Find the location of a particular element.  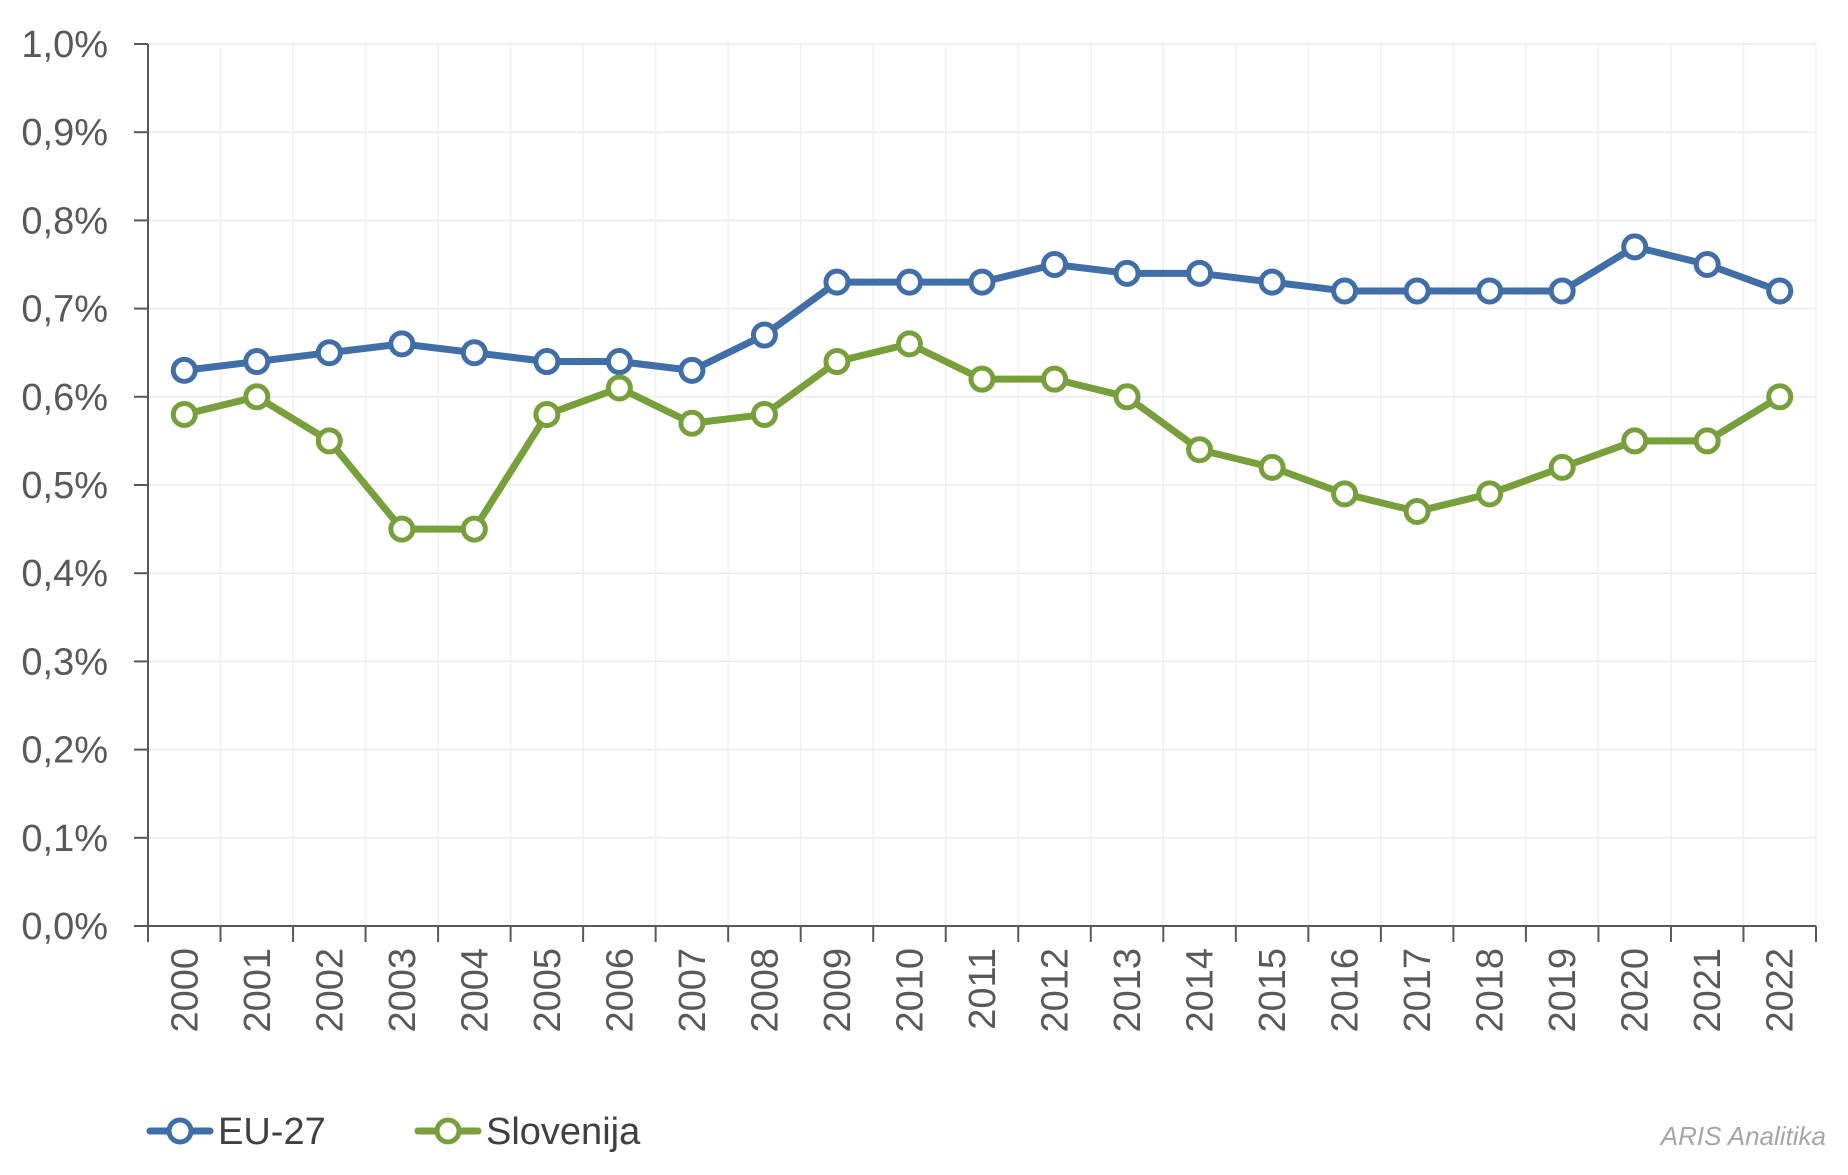

x-tick-label: 2001 is located at coordinates (258, 990).